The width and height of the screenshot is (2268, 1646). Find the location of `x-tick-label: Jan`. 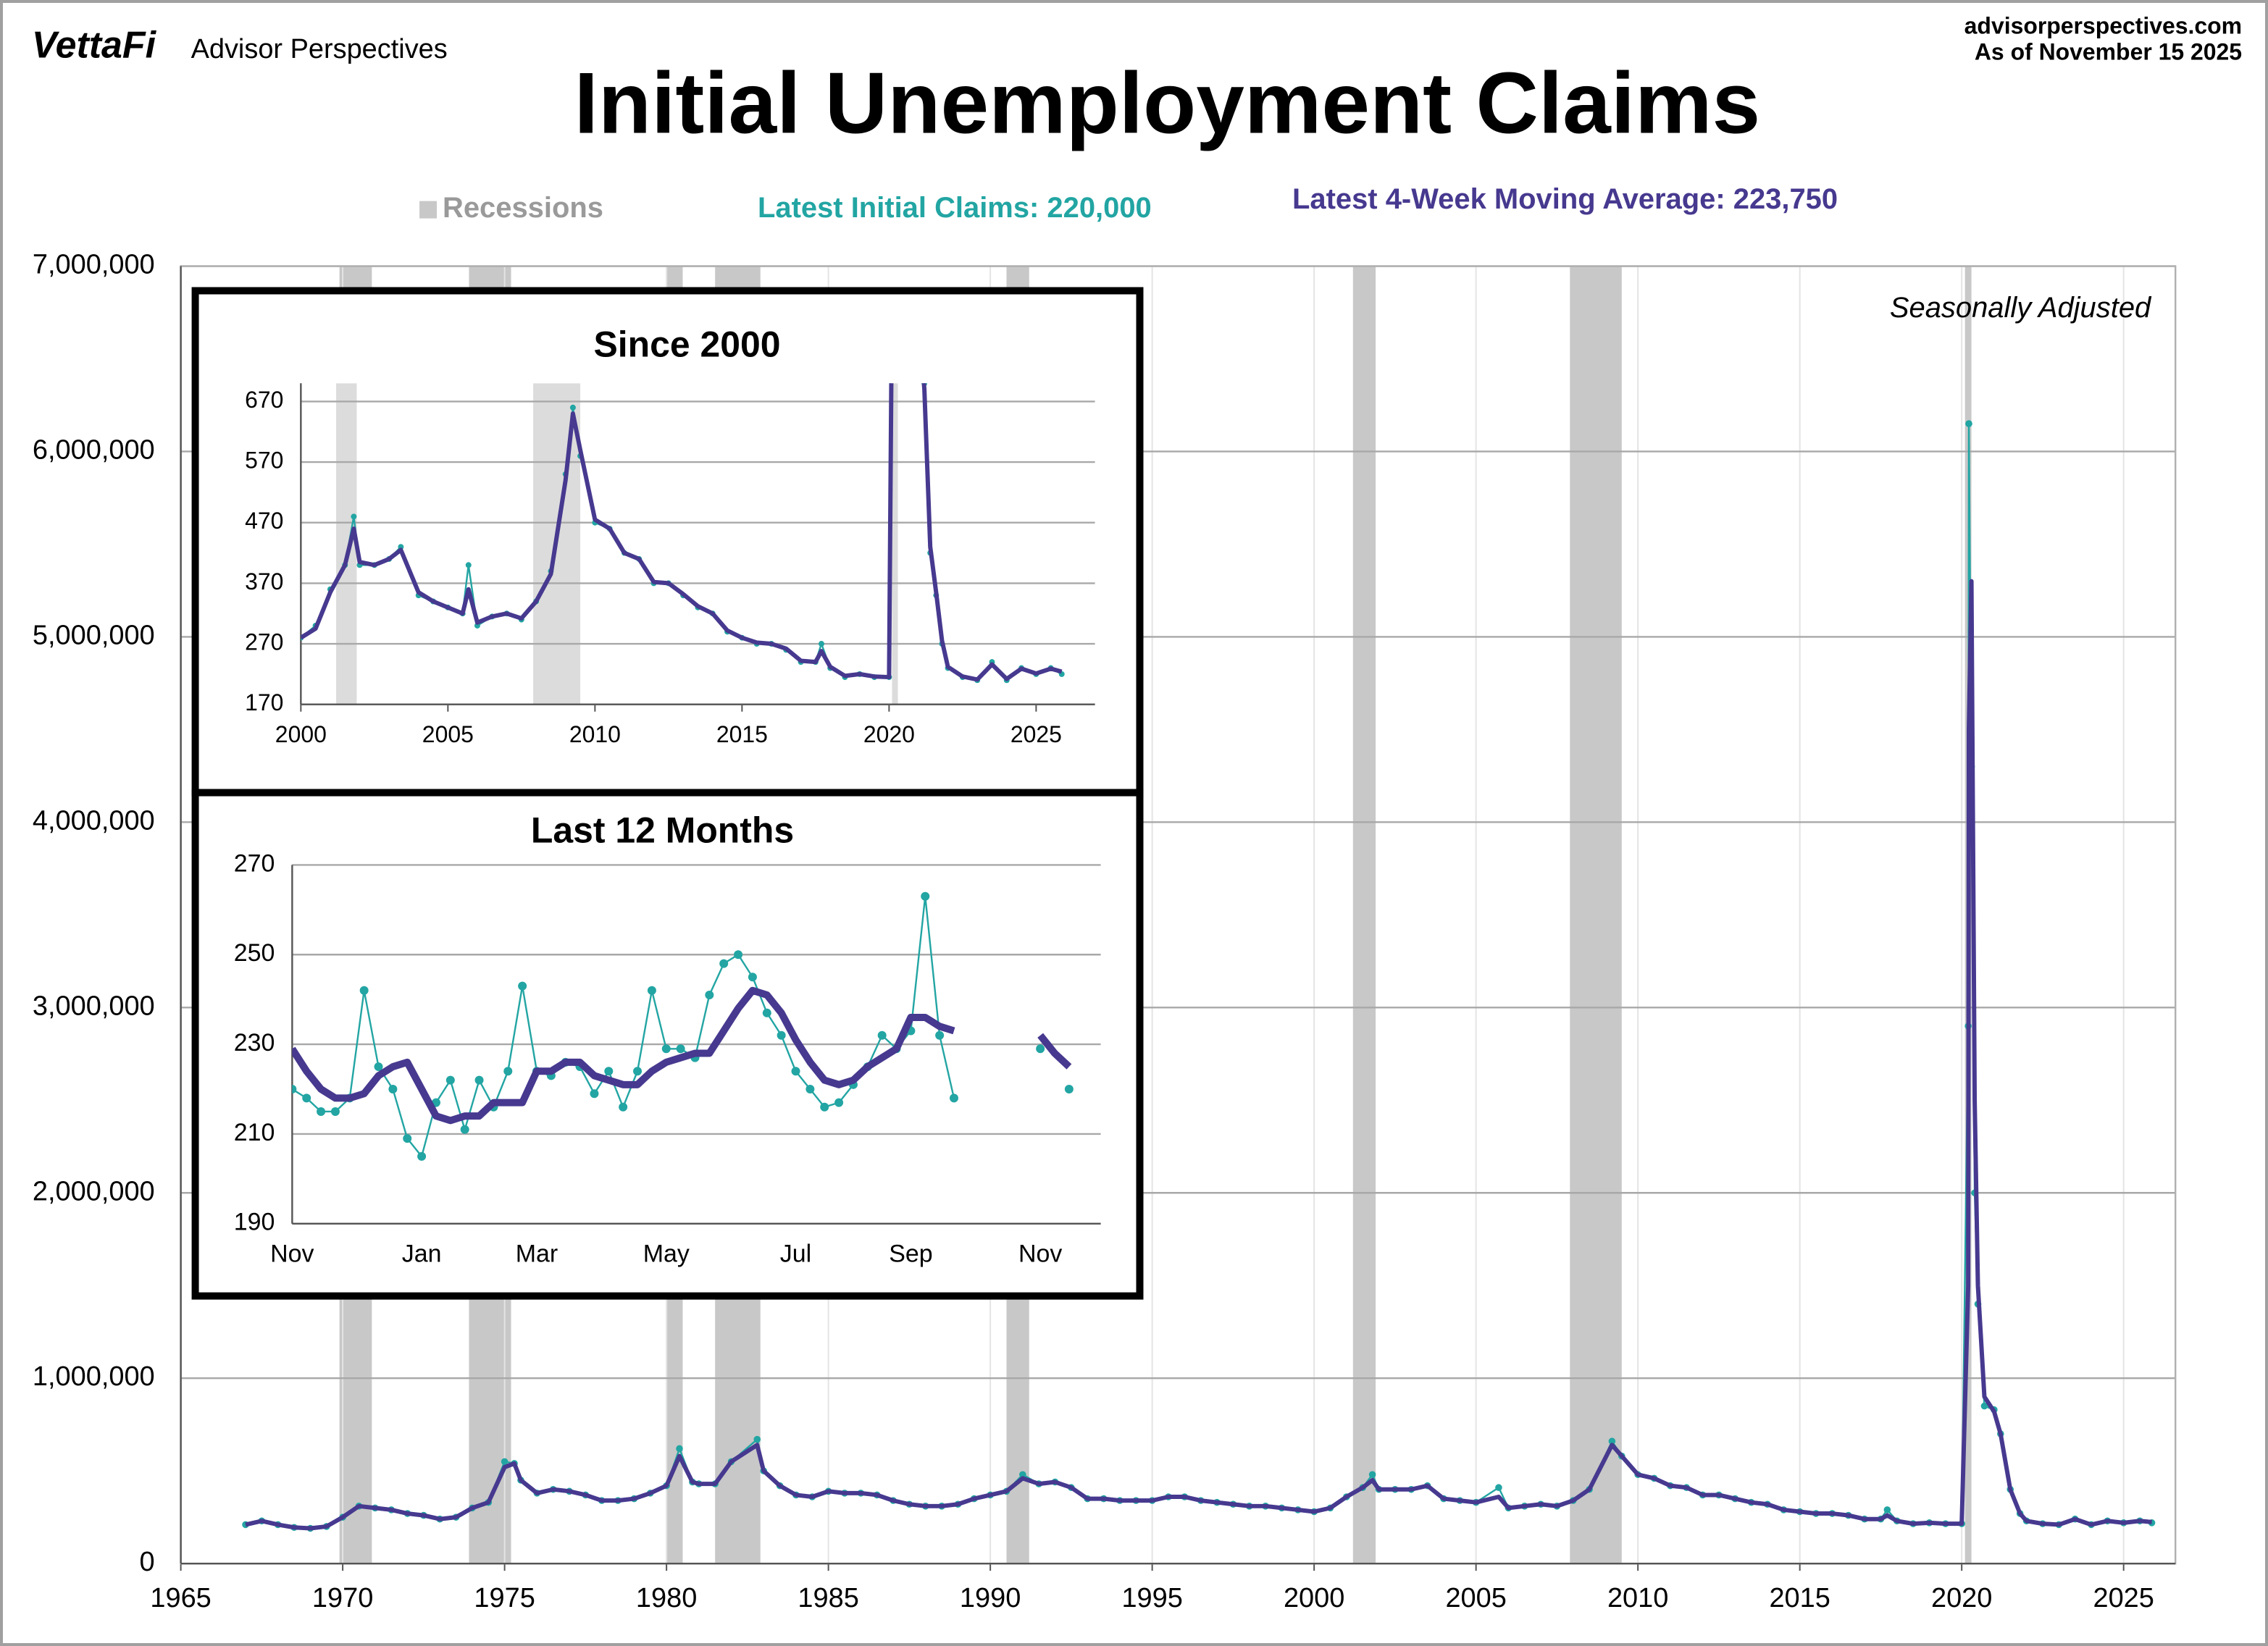

x-tick-label: Jan is located at coordinates (422, 1254).